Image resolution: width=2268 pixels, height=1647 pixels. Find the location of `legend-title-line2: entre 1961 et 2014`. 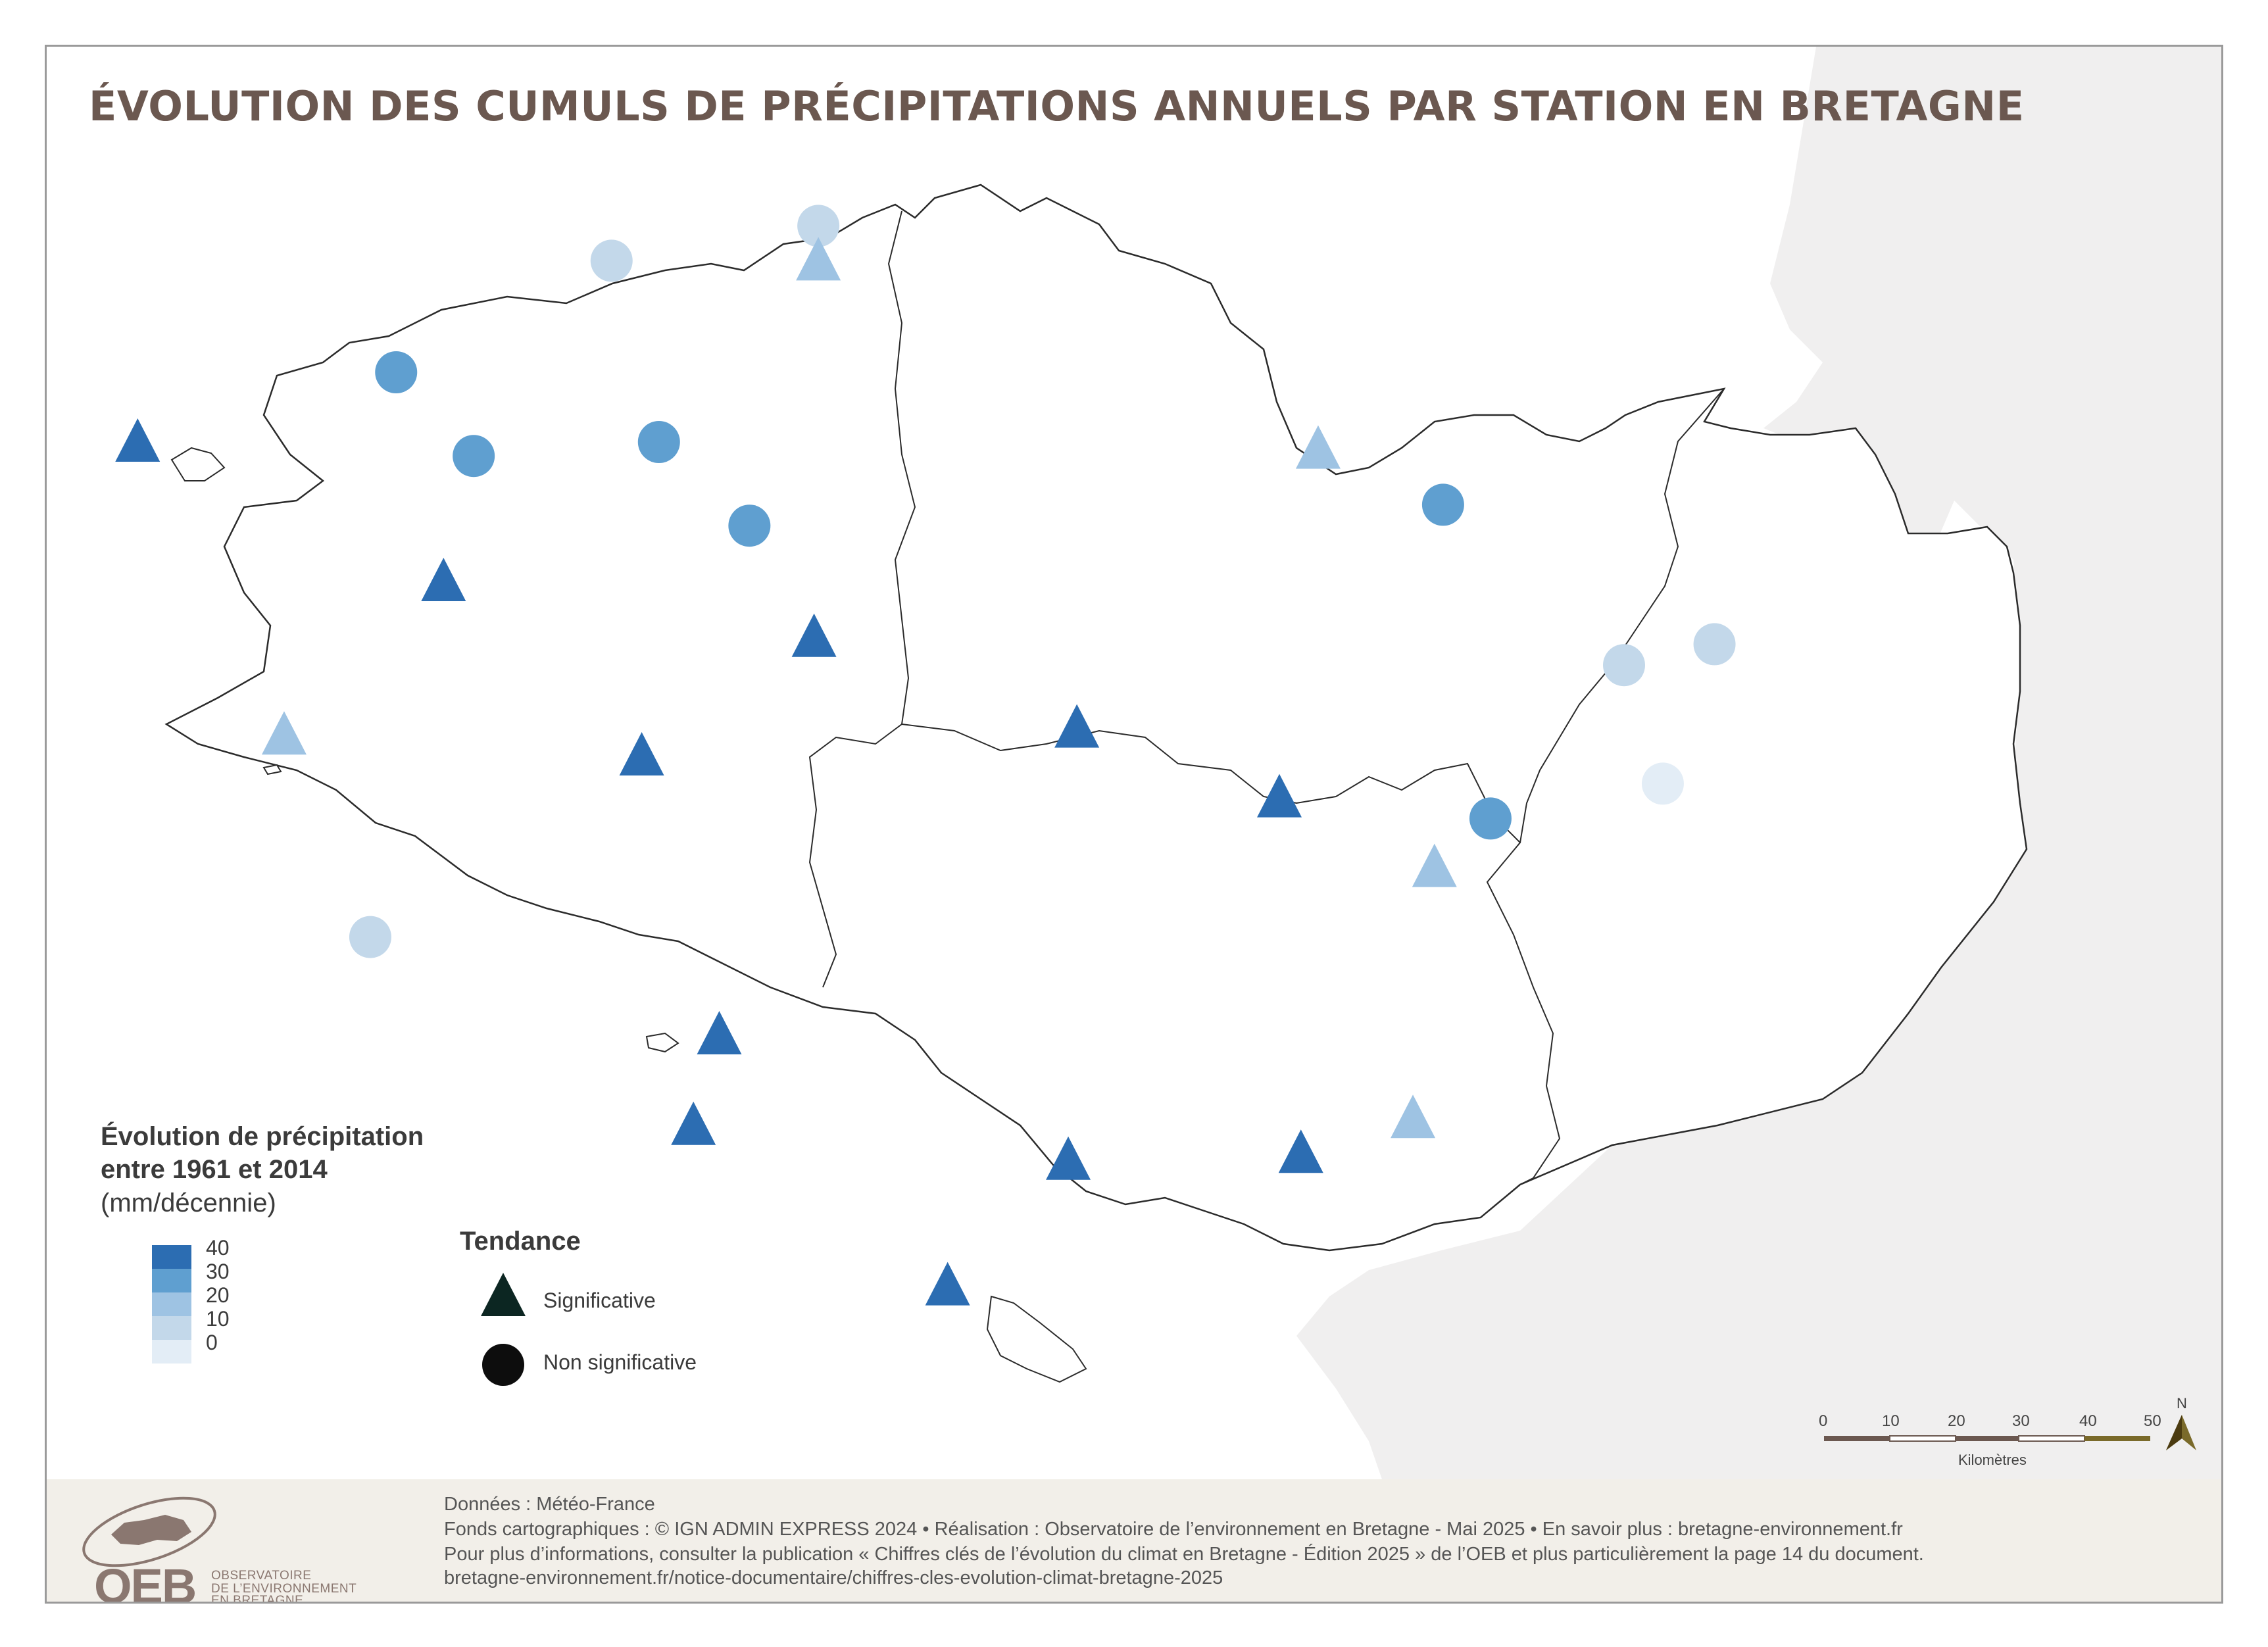

legend-title-line2: entre 1961 et 2014 is located at coordinates (215, 1169).